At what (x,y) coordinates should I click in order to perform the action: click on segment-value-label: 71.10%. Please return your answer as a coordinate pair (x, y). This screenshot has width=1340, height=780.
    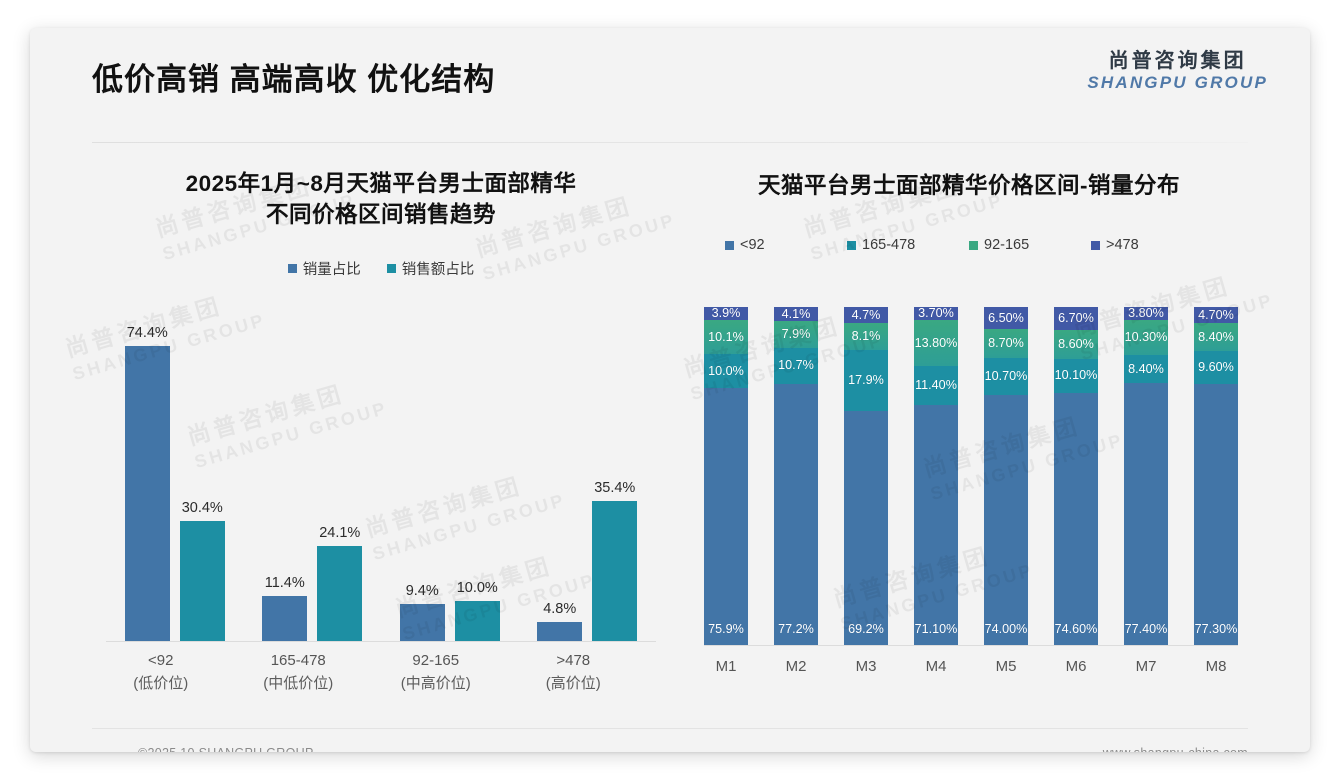
    Looking at the image, I should click on (936, 629).